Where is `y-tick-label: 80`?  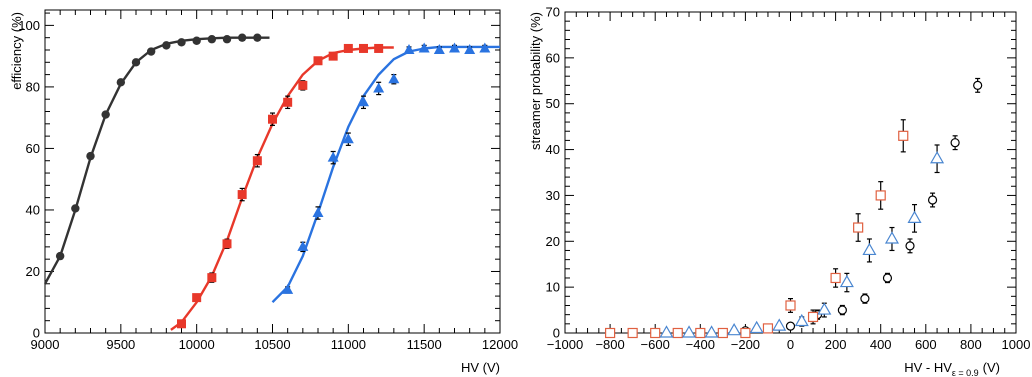 y-tick-label: 80 is located at coordinates (33, 86).